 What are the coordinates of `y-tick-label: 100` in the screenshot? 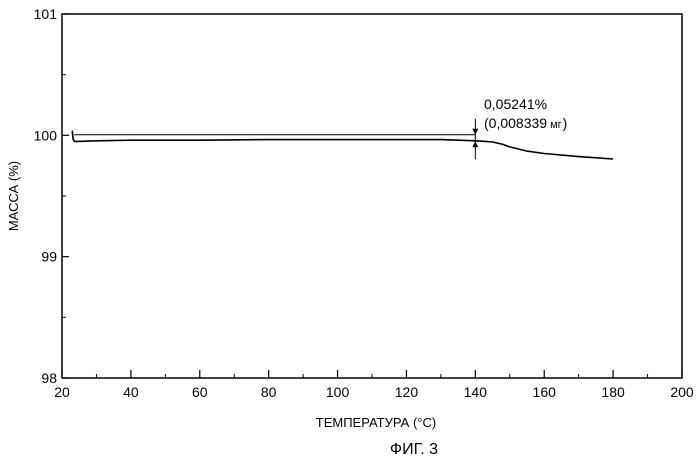 It's located at (46, 135).